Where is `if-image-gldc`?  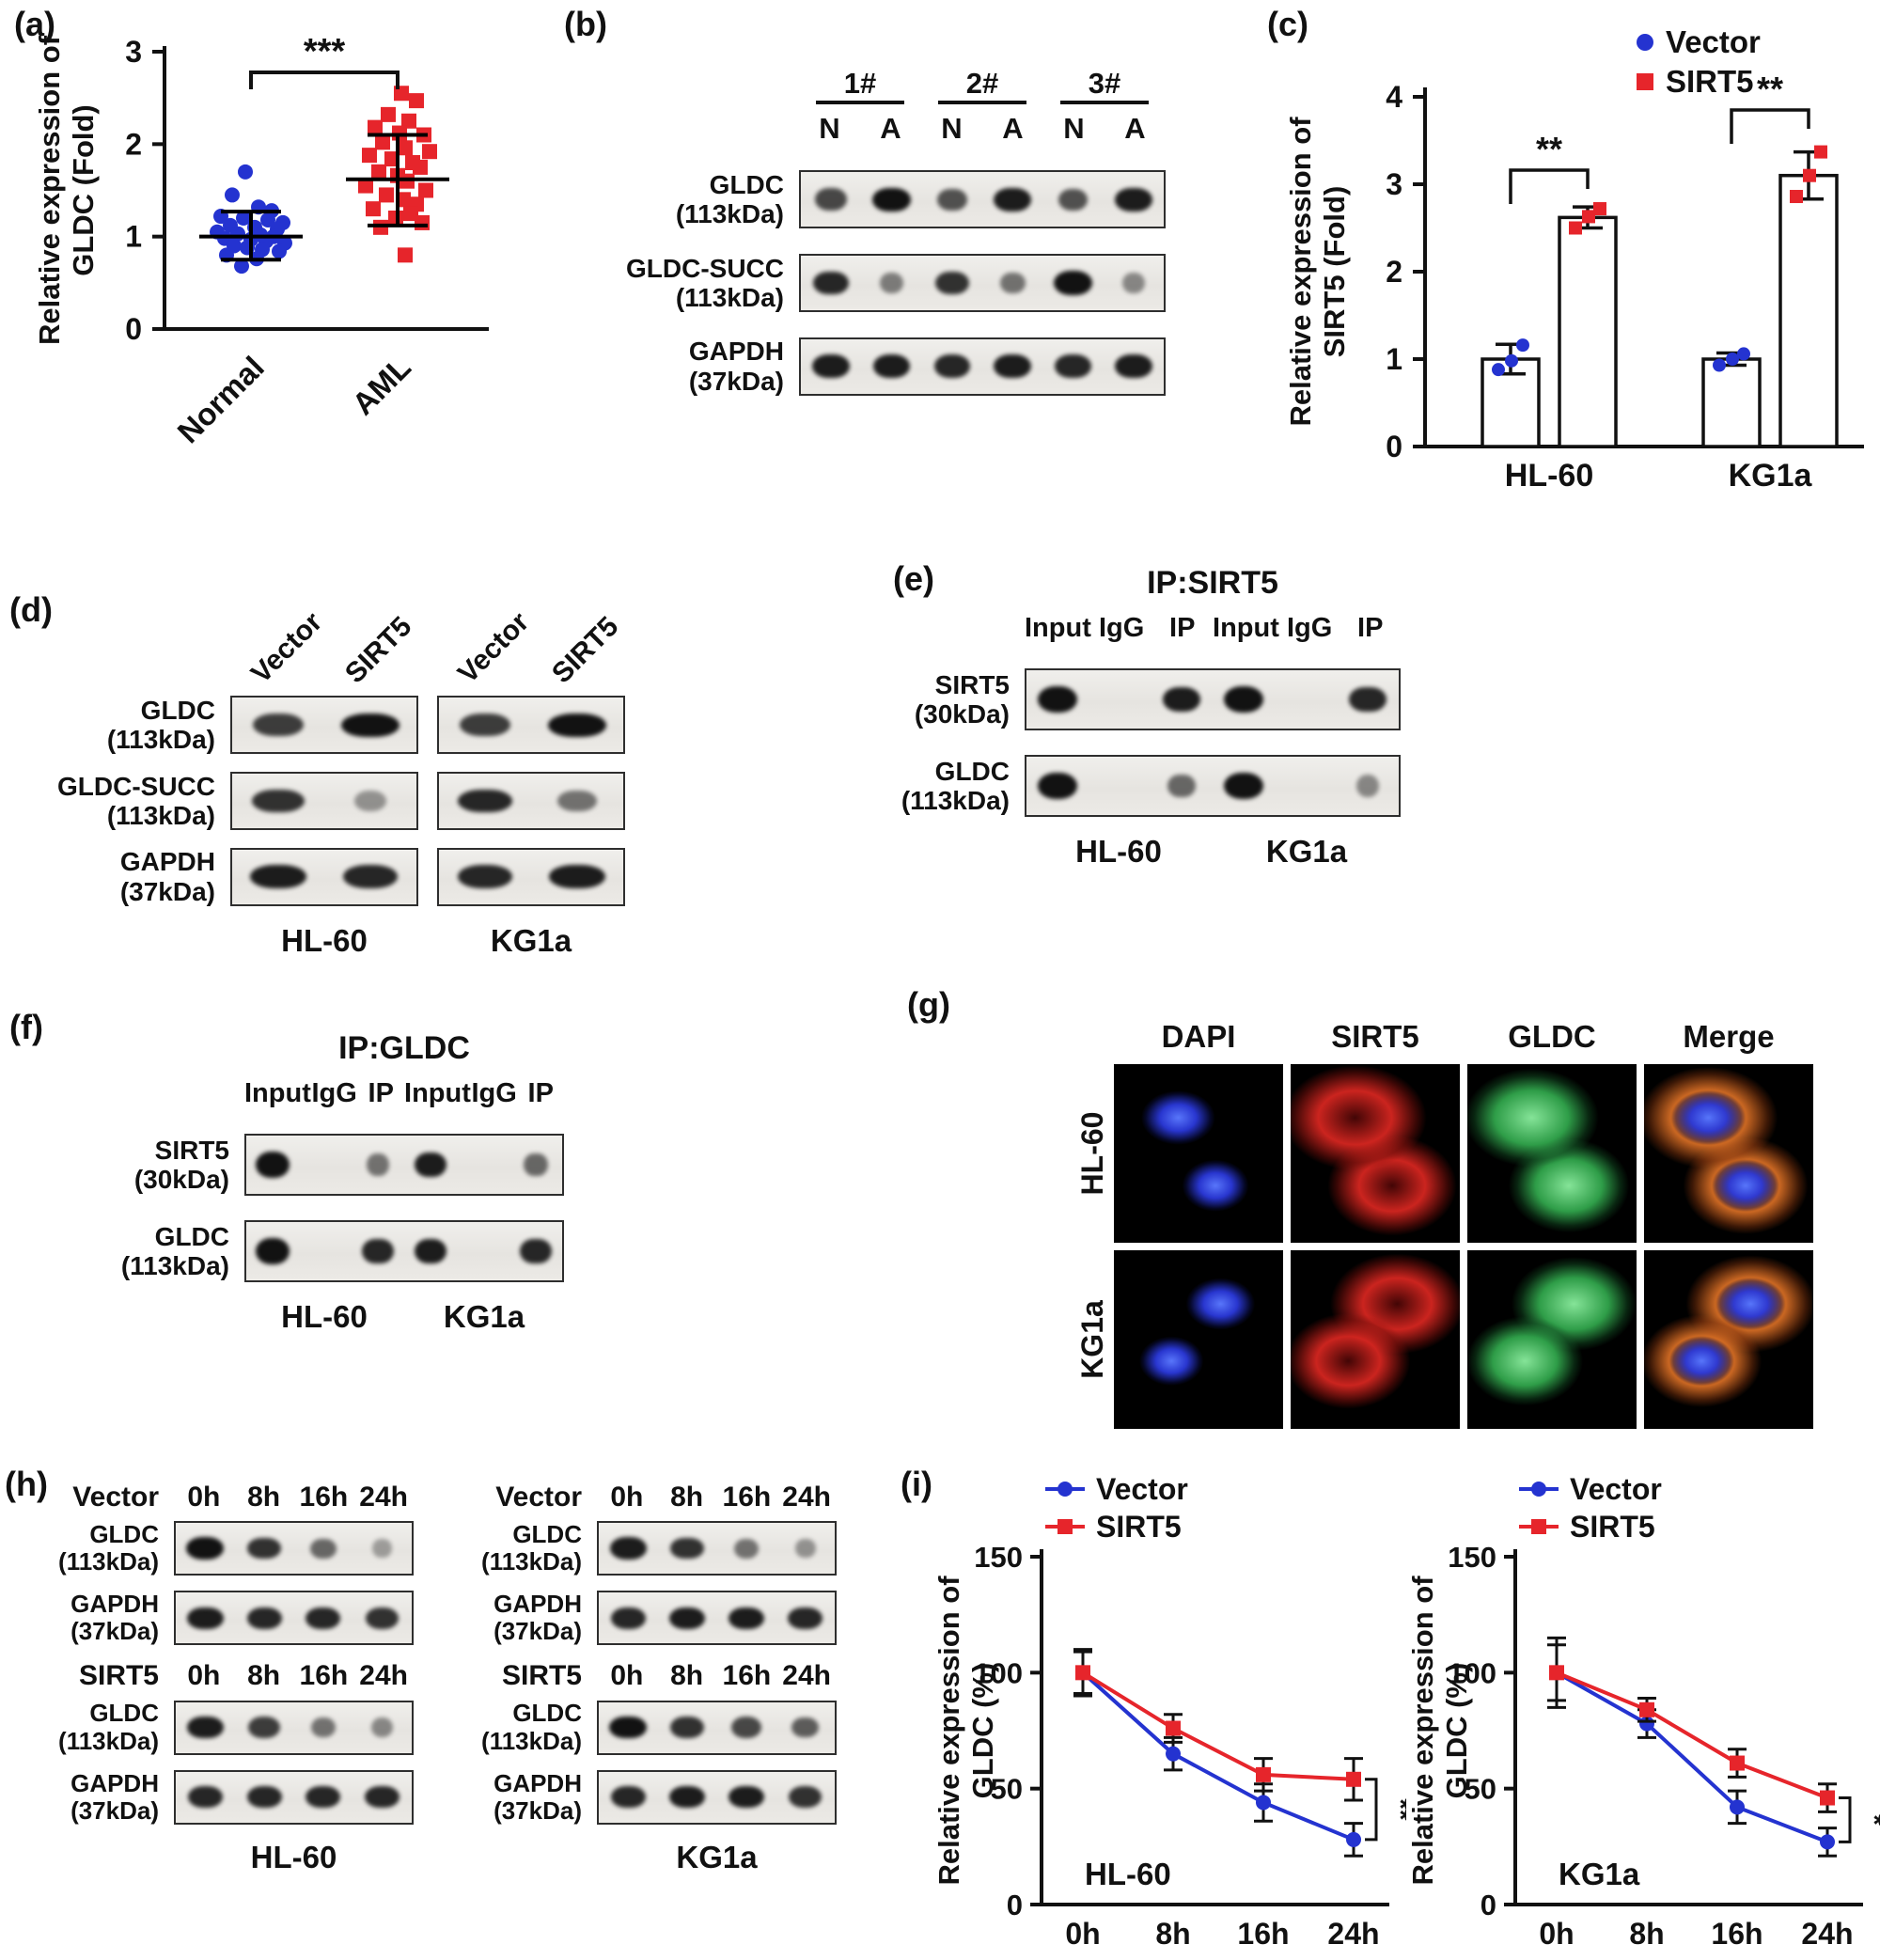 if-image-gldc is located at coordinates (1552, 1339).